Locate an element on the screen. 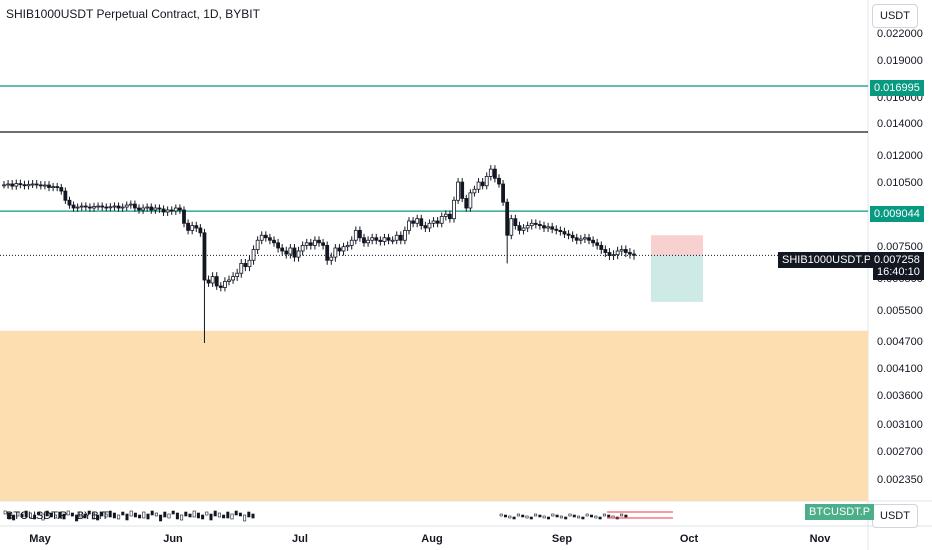 The image size is (932, 550). price-tick-label: 0.014000 is located at coordinates (900, 124).